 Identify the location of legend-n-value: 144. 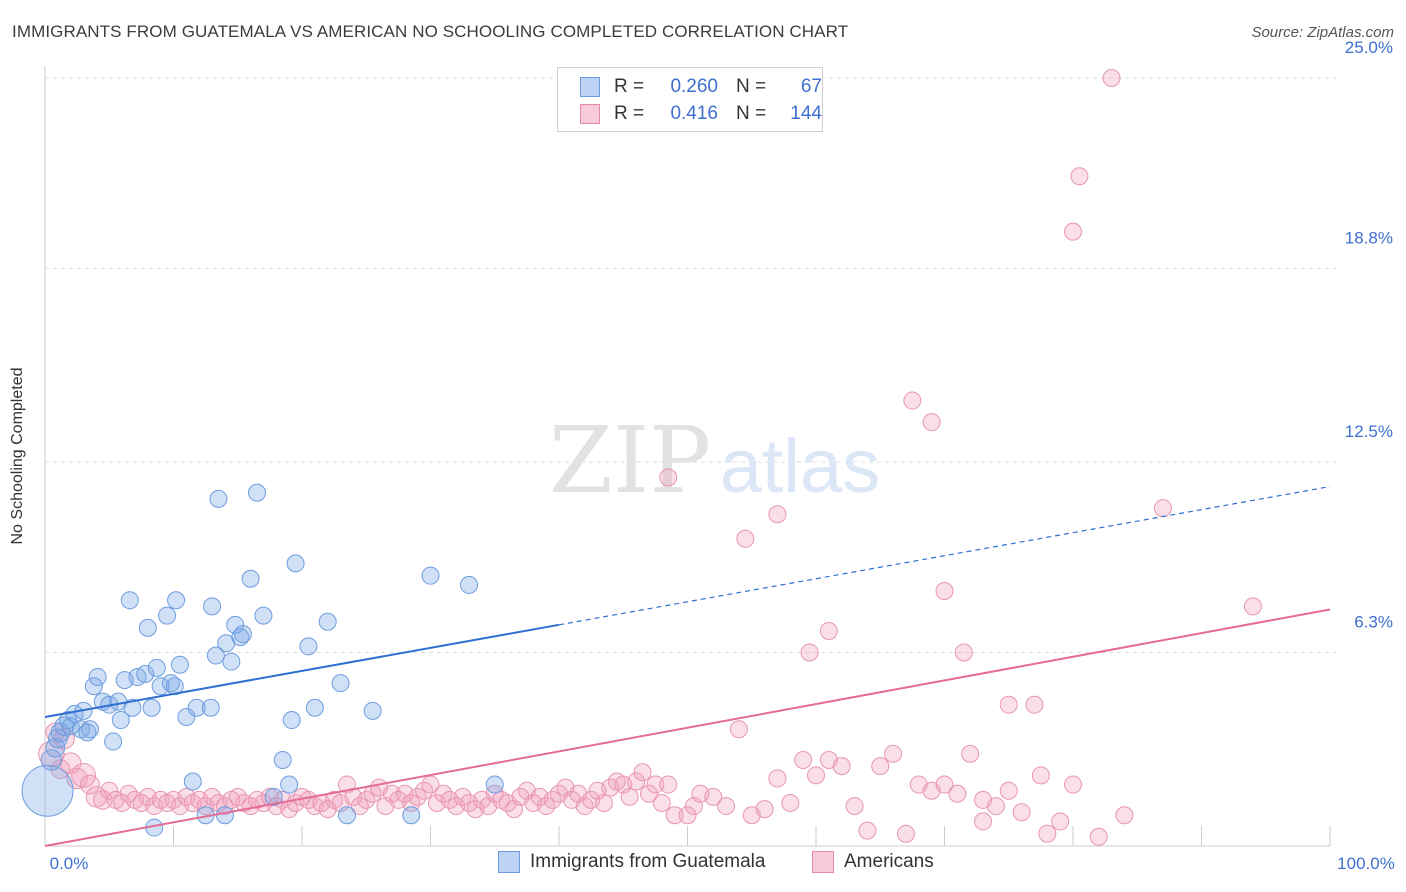
(806, 113).